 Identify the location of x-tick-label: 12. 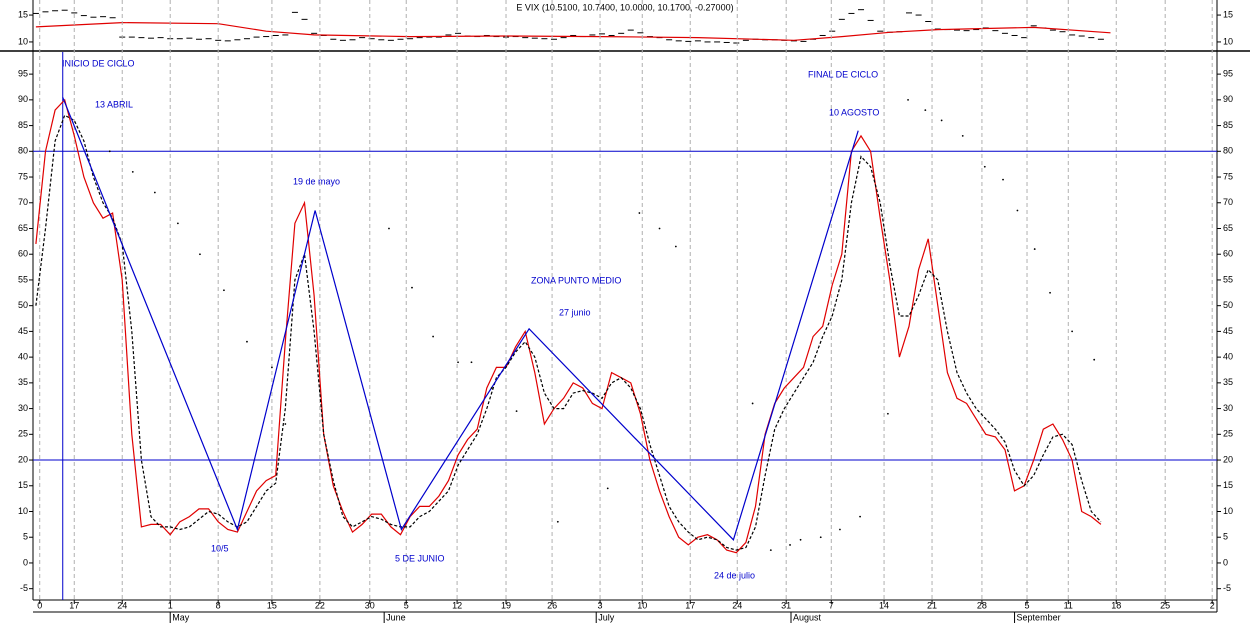
(457, 605).